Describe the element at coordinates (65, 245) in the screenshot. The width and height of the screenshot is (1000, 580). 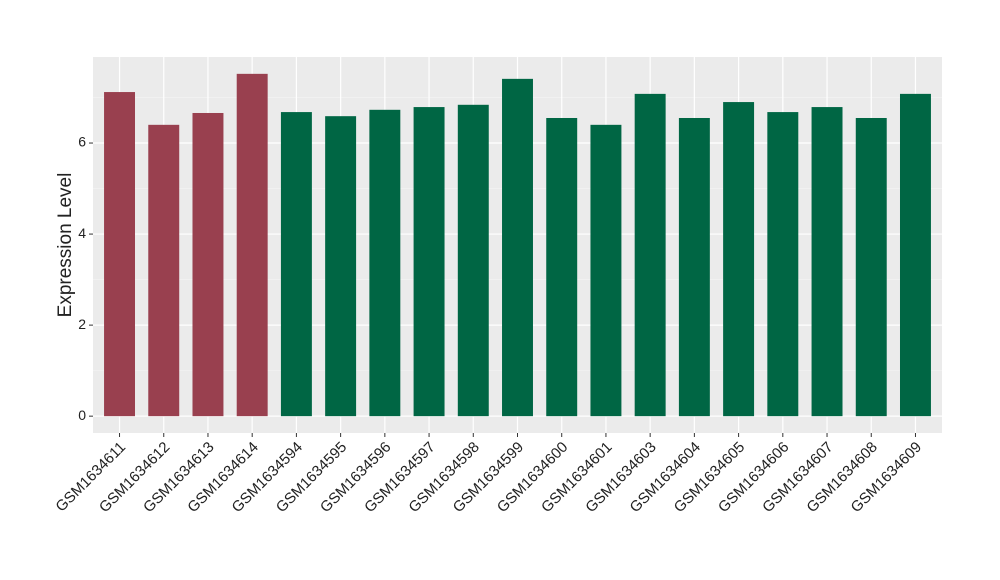
I see `y-axis-title: Expression Level` at that location.